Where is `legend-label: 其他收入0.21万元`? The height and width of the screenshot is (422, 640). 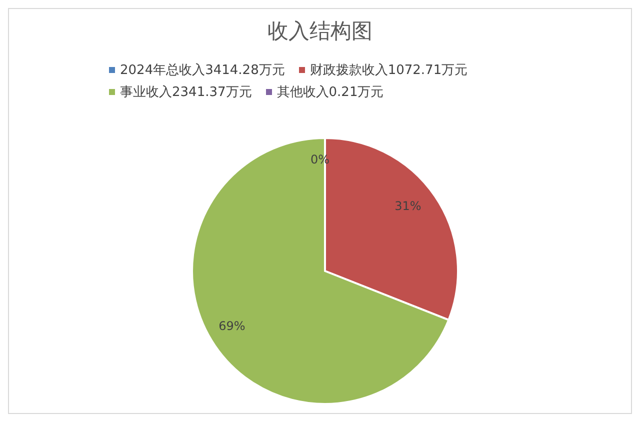 legend-label: 其他收入0.21万元 is located at coordinates (330, 92).